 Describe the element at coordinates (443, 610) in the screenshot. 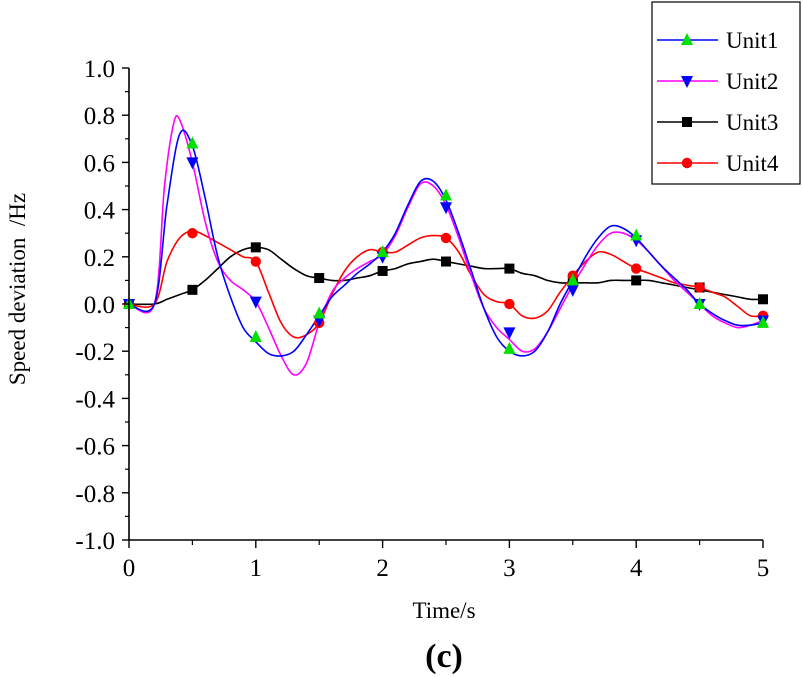

I see `x-axis-title: Time/s` at that location.